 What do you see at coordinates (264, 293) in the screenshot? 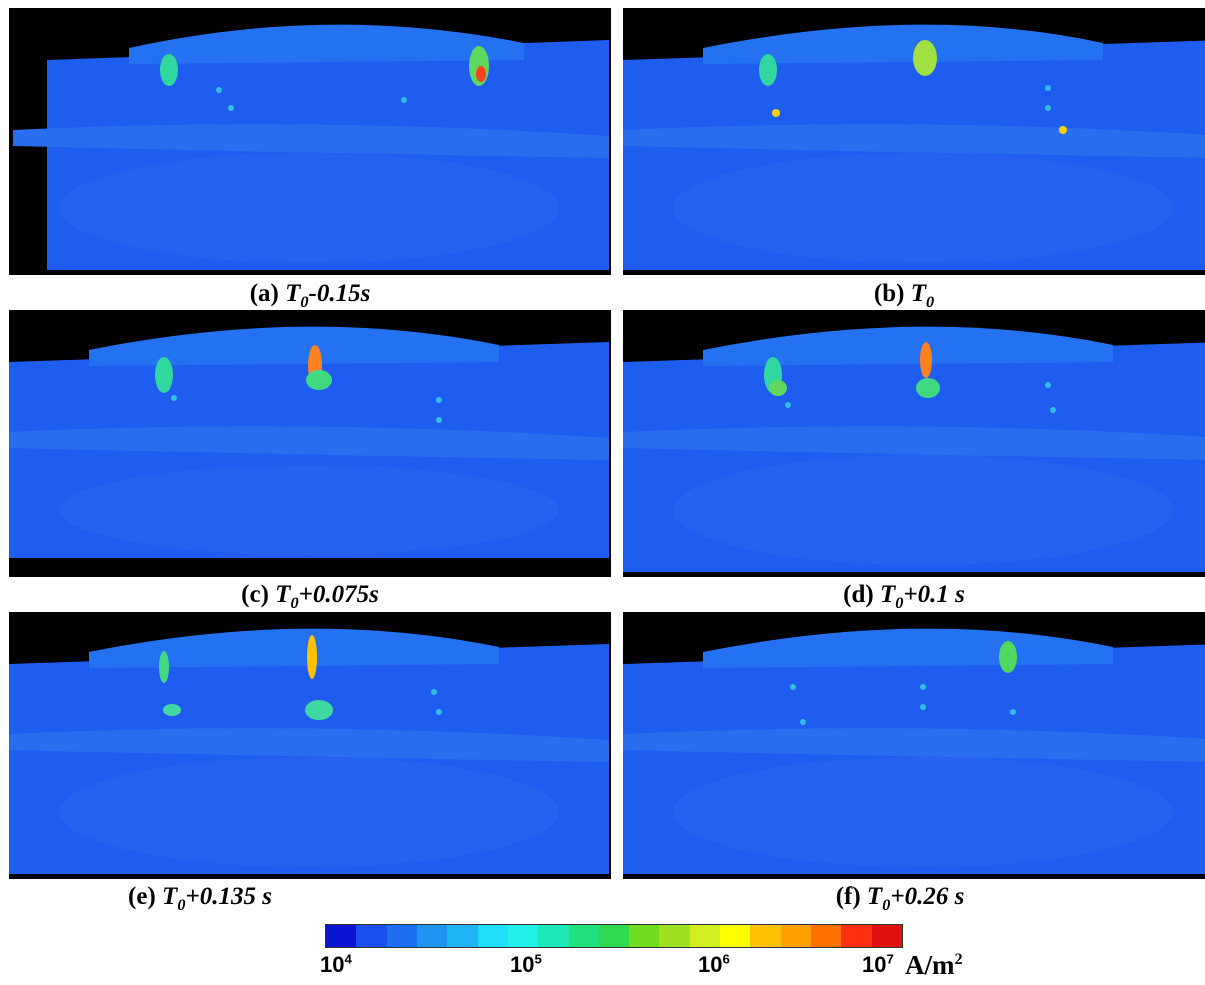
I see `panel-letter: (a)` at bounding box center [264, 293].